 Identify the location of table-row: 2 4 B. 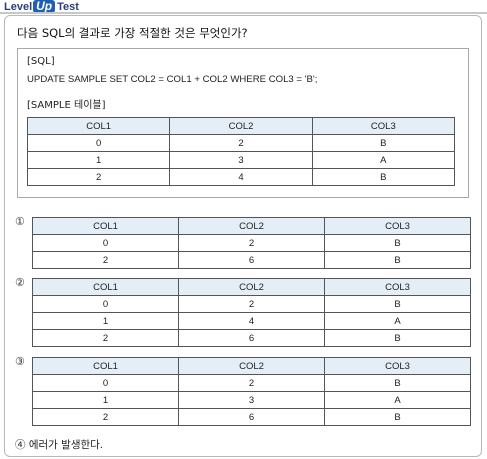
(241, 177).